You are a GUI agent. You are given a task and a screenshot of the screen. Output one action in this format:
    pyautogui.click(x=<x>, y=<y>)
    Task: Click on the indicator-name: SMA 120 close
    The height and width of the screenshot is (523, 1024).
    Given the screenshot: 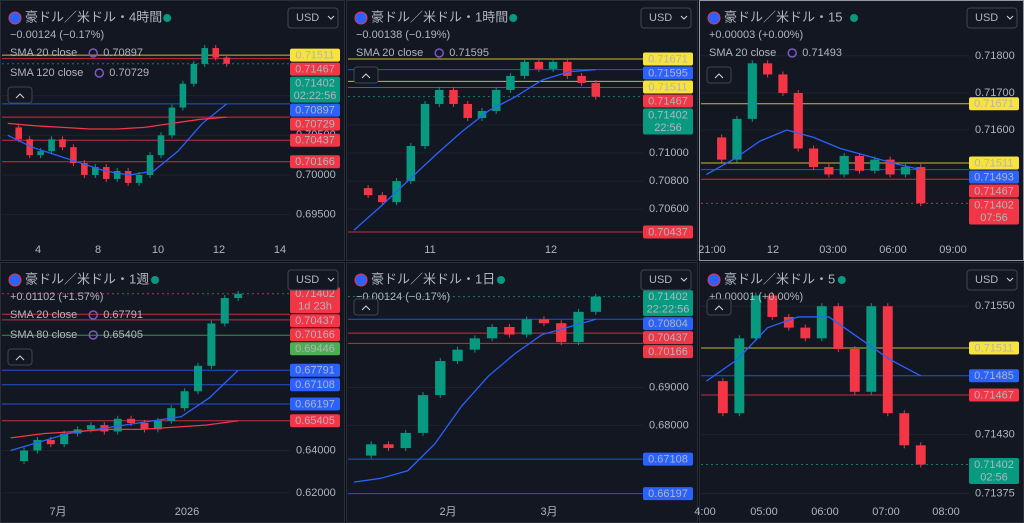 What is the action you would take?
    pyautogui.click(x=46, y=73)
    